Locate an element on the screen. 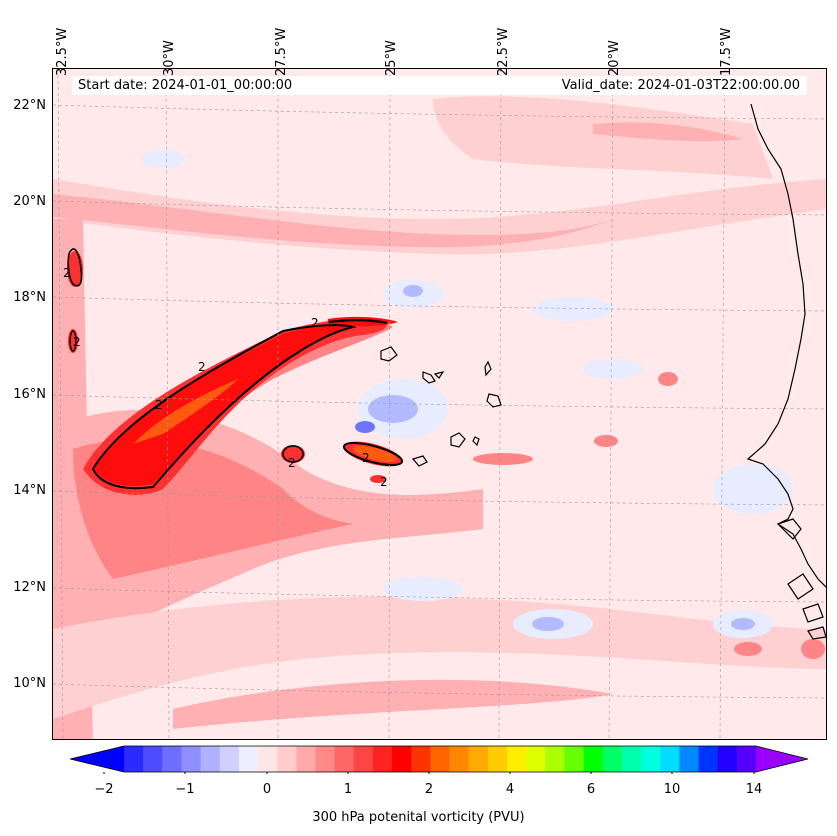 The height and width of the screenshot is (836, 837). valid-date-text: Valid_date: 2024-01-03T22:00:00.00 is located at coordinates (680, 85).